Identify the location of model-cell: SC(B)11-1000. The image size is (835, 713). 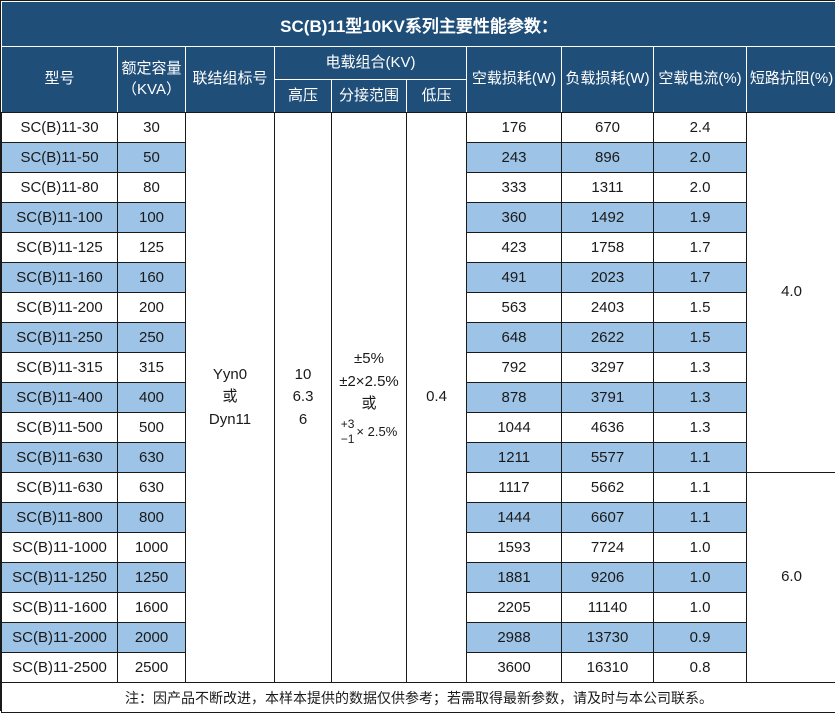
(60, 548).